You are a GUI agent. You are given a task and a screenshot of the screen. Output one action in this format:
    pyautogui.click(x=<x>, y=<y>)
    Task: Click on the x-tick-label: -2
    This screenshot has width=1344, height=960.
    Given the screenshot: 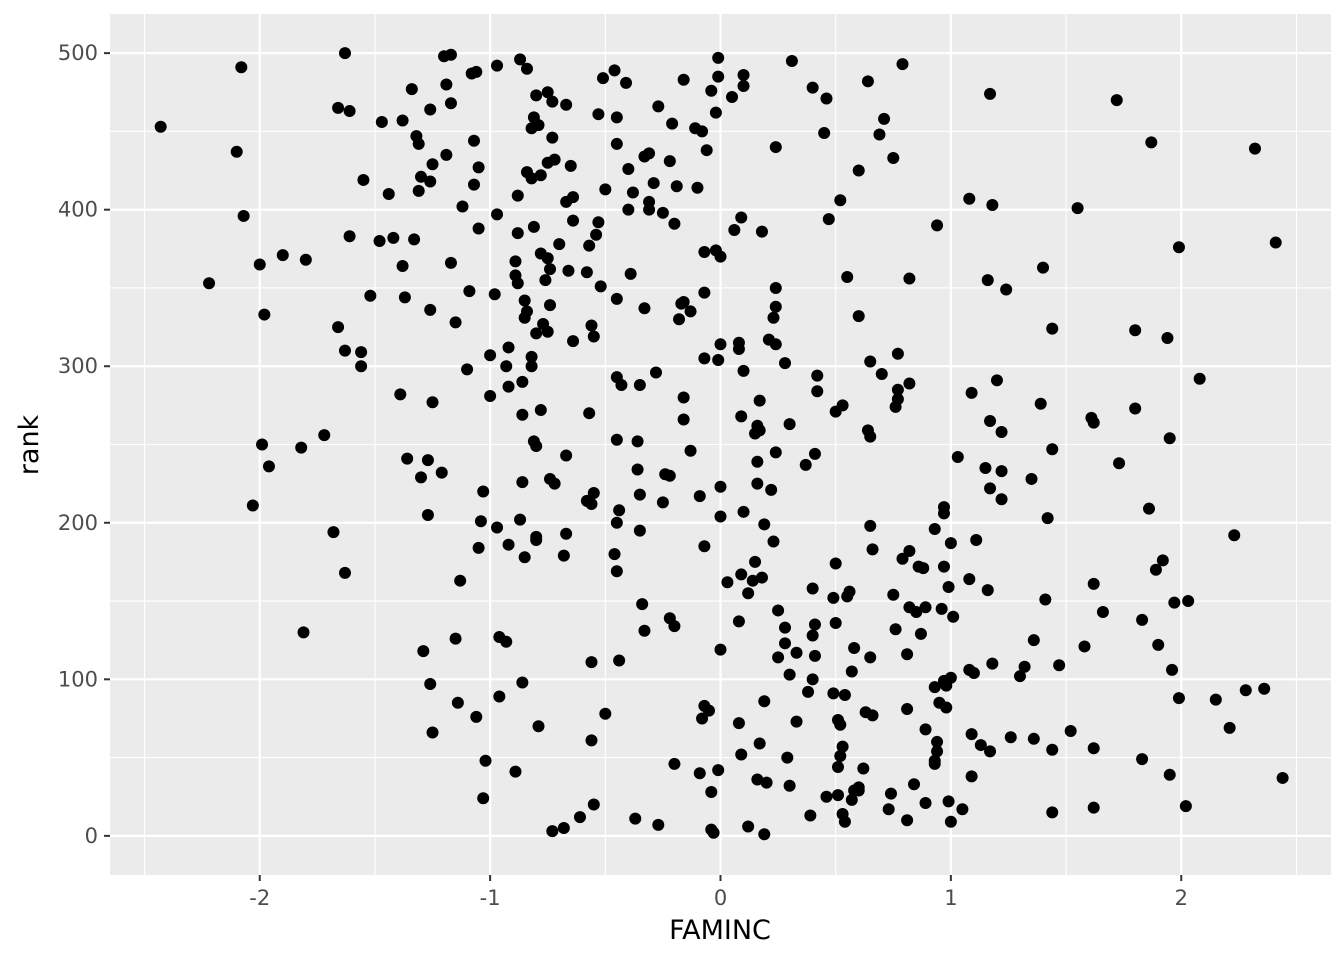 What is the action you would take?
    pyautogui.click(x=259, y=898)
    